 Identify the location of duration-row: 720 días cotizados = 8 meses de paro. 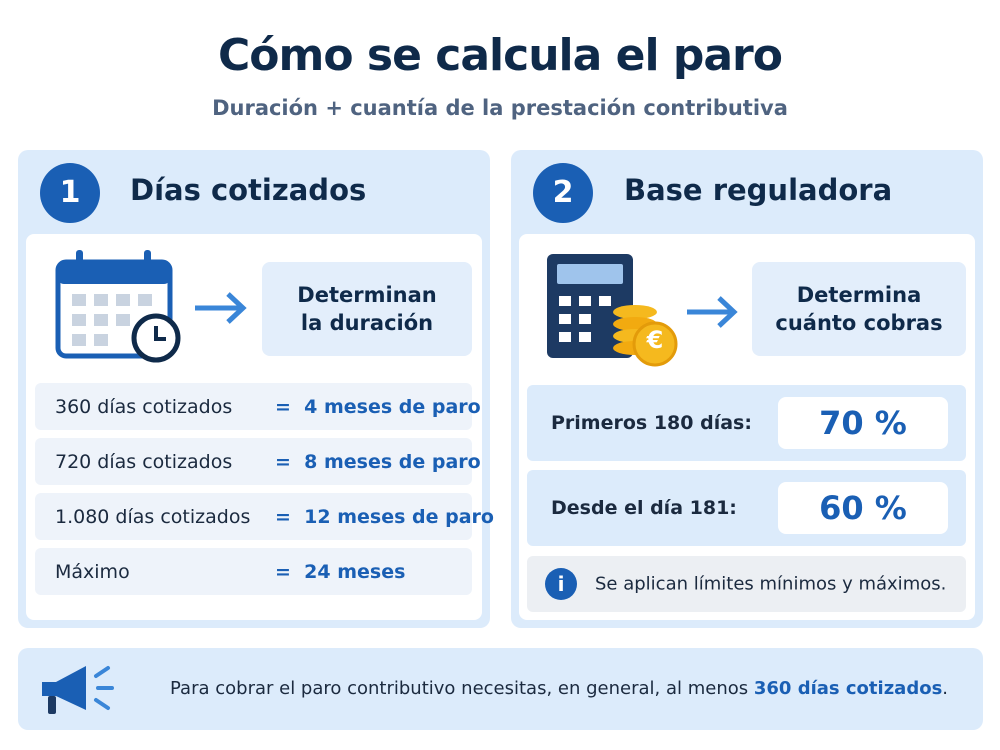
(258, 461).